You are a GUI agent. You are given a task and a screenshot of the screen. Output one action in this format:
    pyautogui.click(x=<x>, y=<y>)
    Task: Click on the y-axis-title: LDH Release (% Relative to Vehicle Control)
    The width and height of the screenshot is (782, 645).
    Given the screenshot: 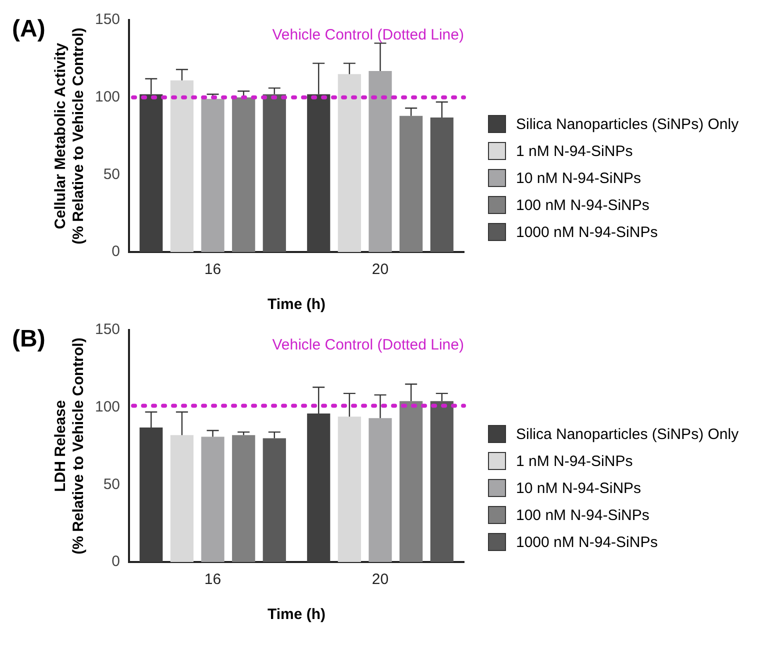 What is the action you would take?
    pyautogui.click(x=70, y=446)
    